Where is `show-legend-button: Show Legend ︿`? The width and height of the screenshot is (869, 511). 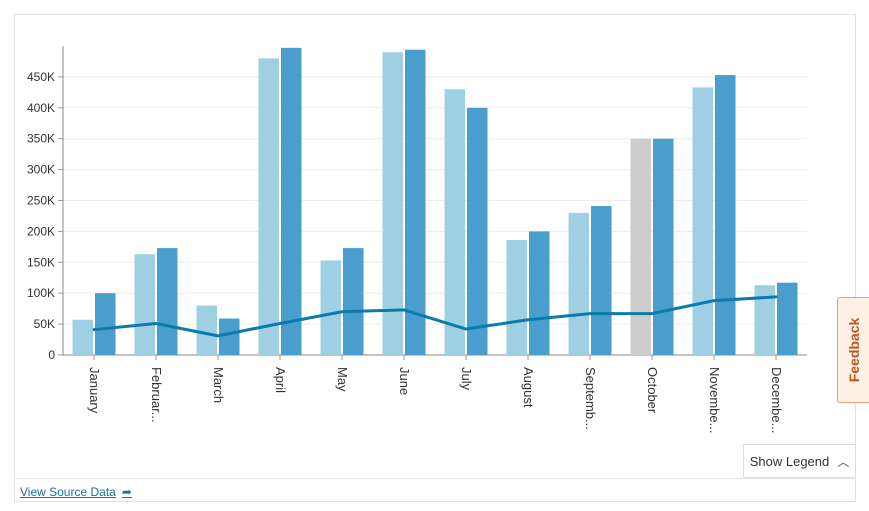
show-legend-button: Show Legend ︿ is located at coordinates (799, 461).